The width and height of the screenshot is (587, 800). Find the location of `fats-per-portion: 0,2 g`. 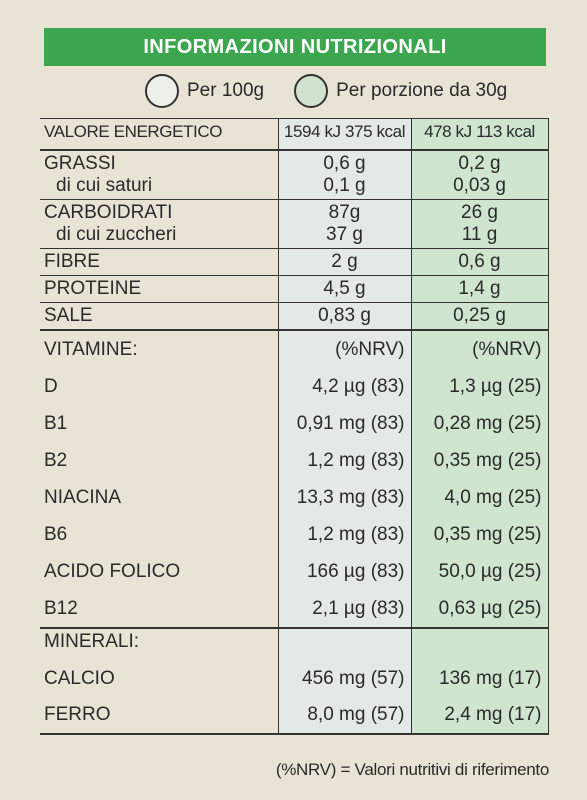

fats-per-portion: 0,2 g is located at coordinates (479, 163).